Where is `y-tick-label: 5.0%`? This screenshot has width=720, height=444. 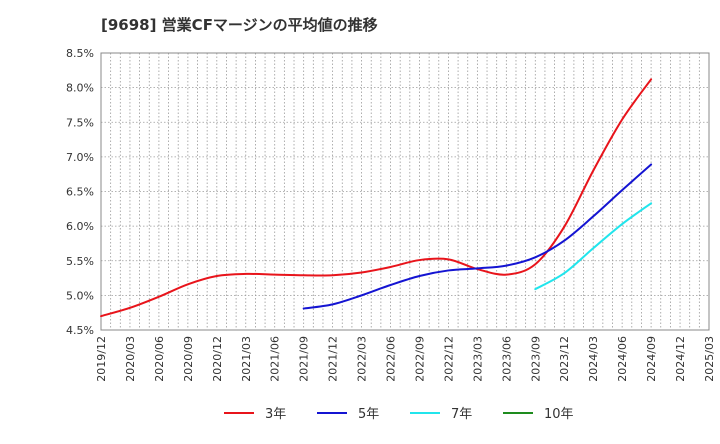
y-tick-label: 5.0% is located at coordinates (80, 295).